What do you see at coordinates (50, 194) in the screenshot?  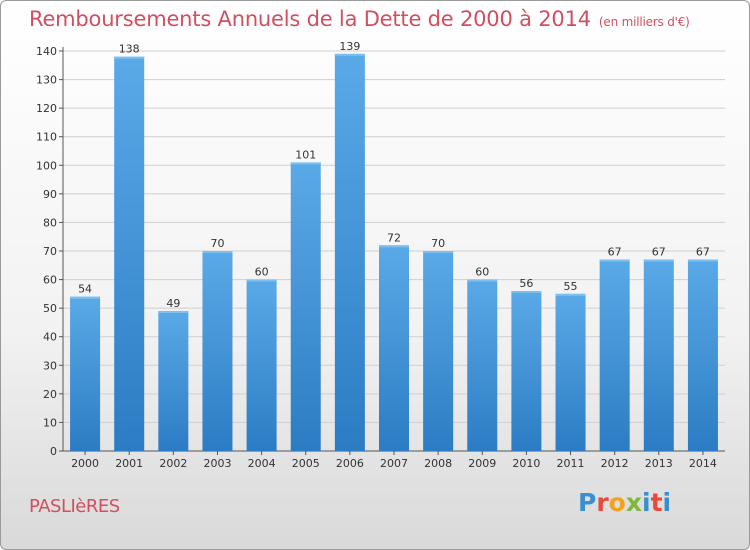 I see `y-tick-label: 90` at bounding box center [50, 194].